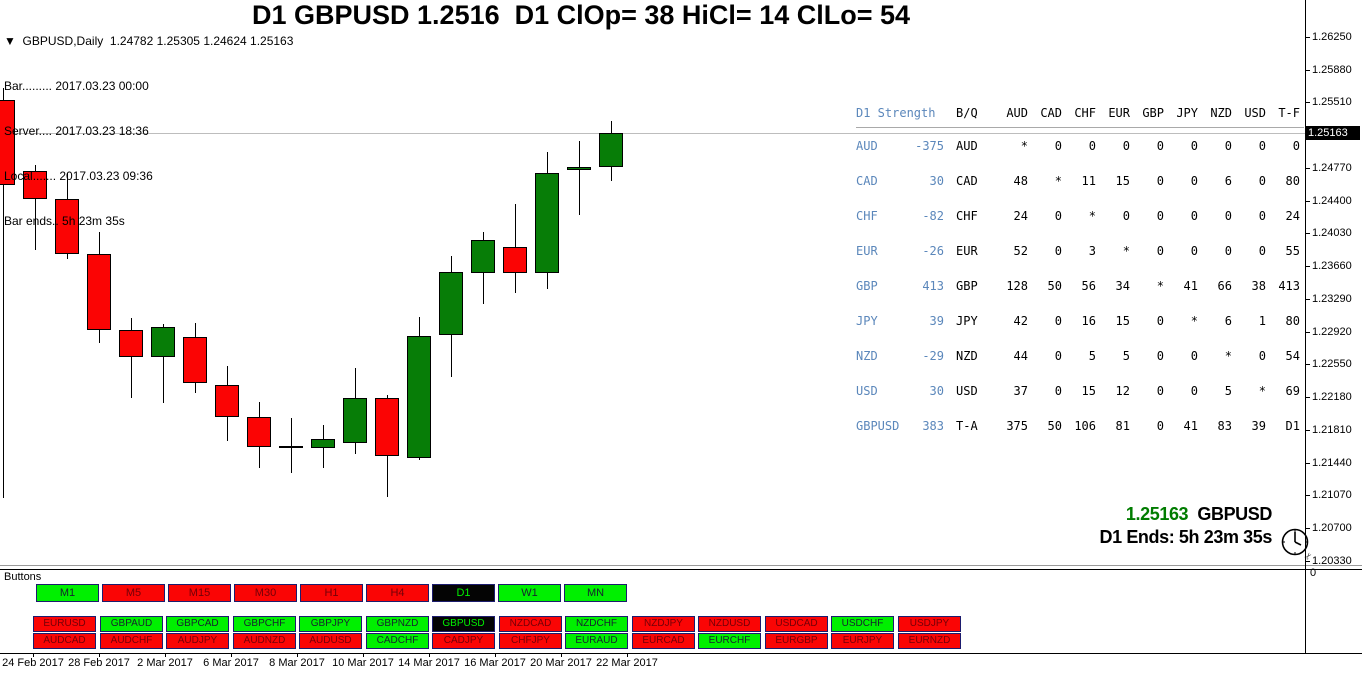  I want to click on current-price-marker: 1.25163, so click(1333, 133).